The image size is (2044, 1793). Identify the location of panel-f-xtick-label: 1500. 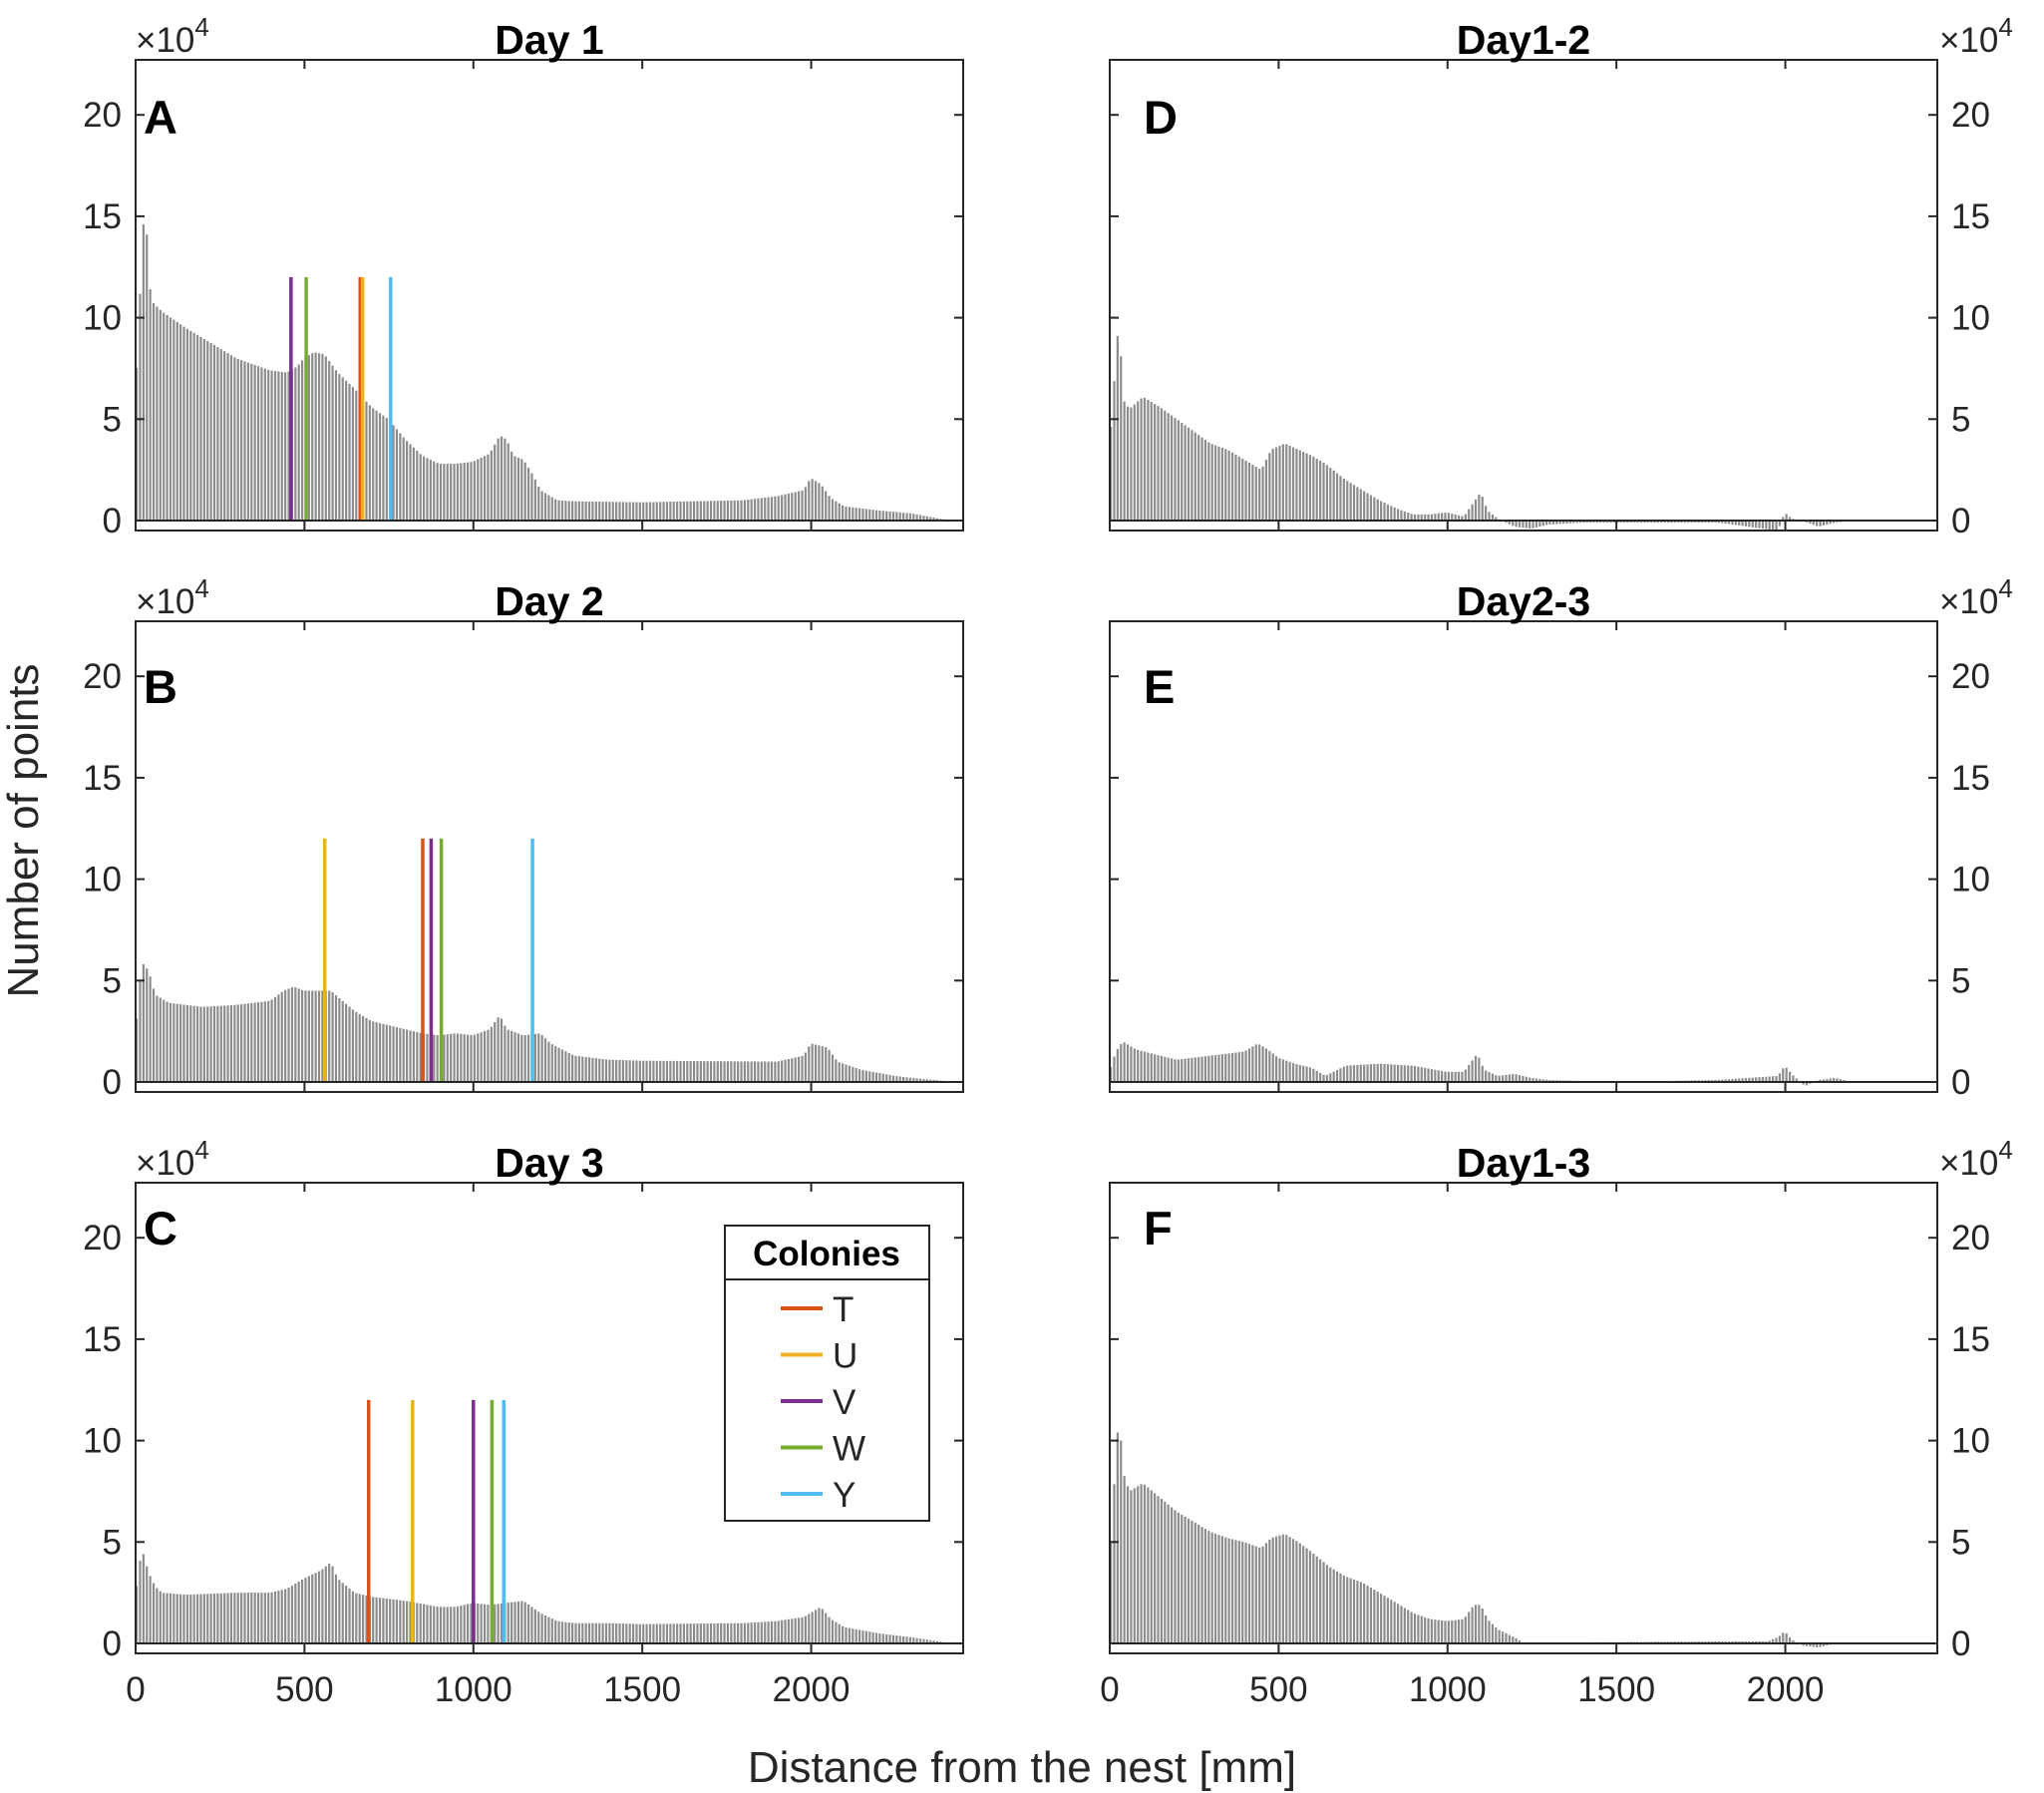
(1616, 1689).